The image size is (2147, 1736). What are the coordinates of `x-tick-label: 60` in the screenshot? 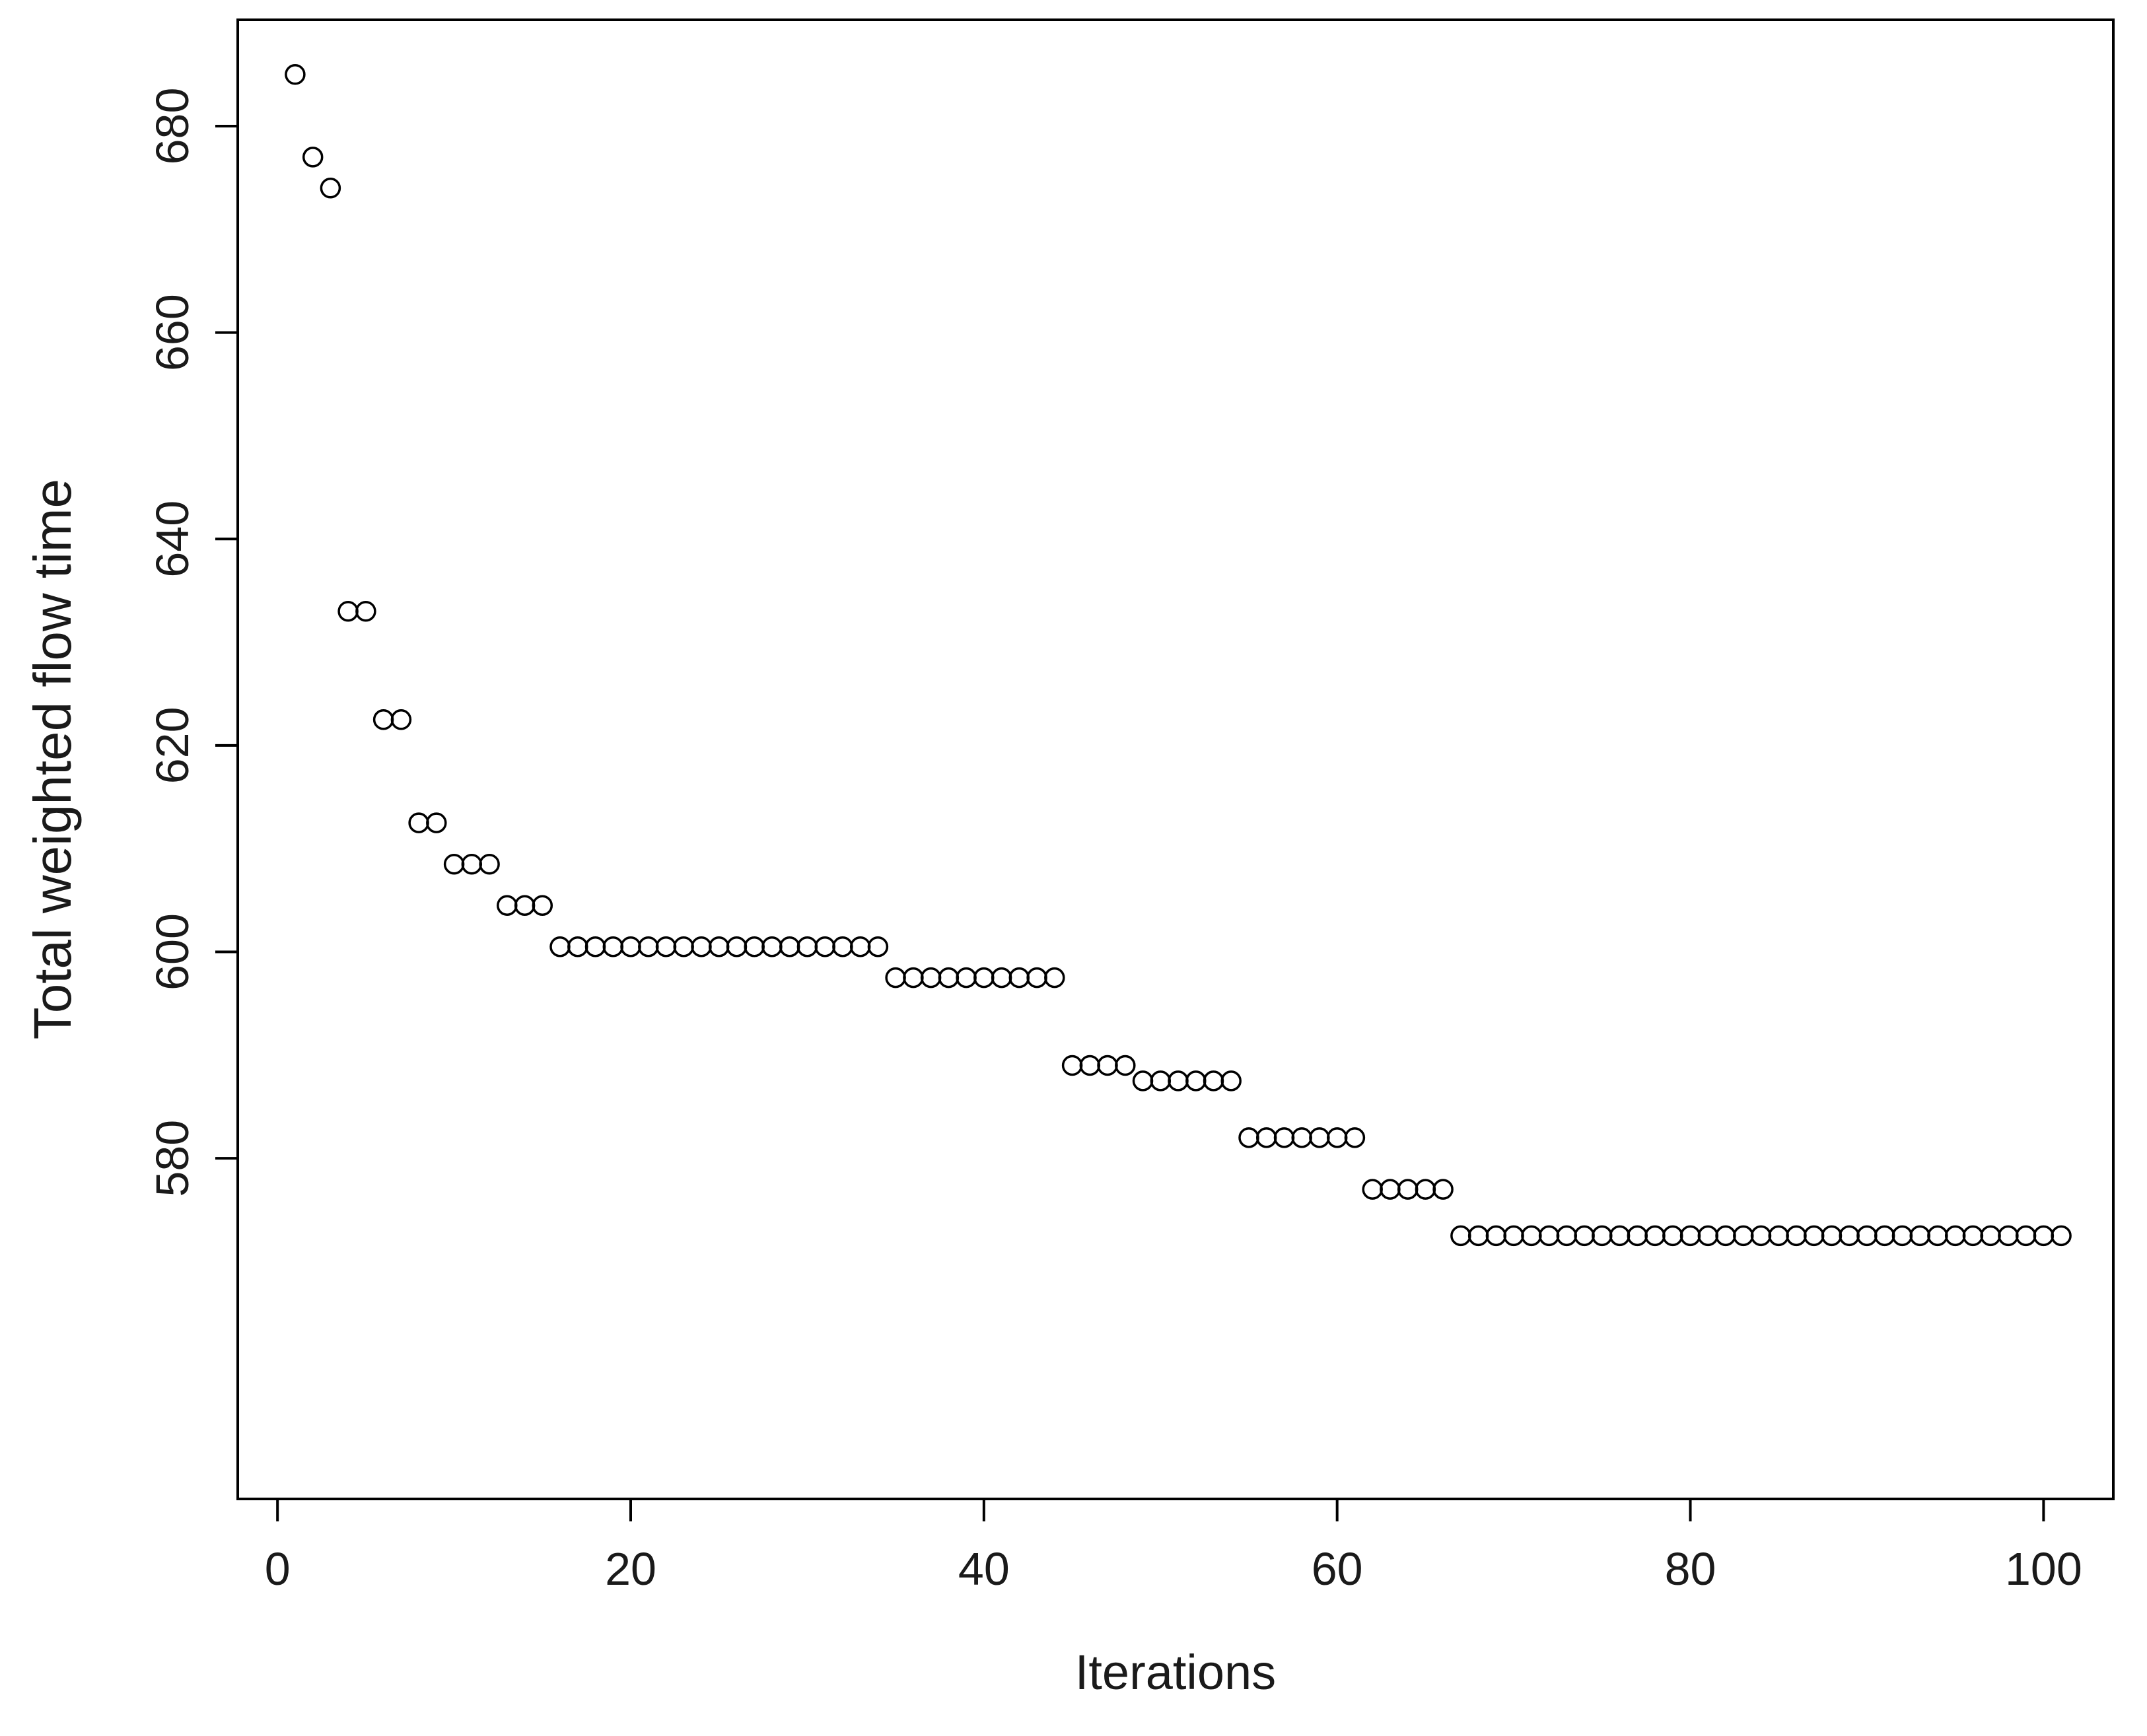 It's located at (1337, 1569).